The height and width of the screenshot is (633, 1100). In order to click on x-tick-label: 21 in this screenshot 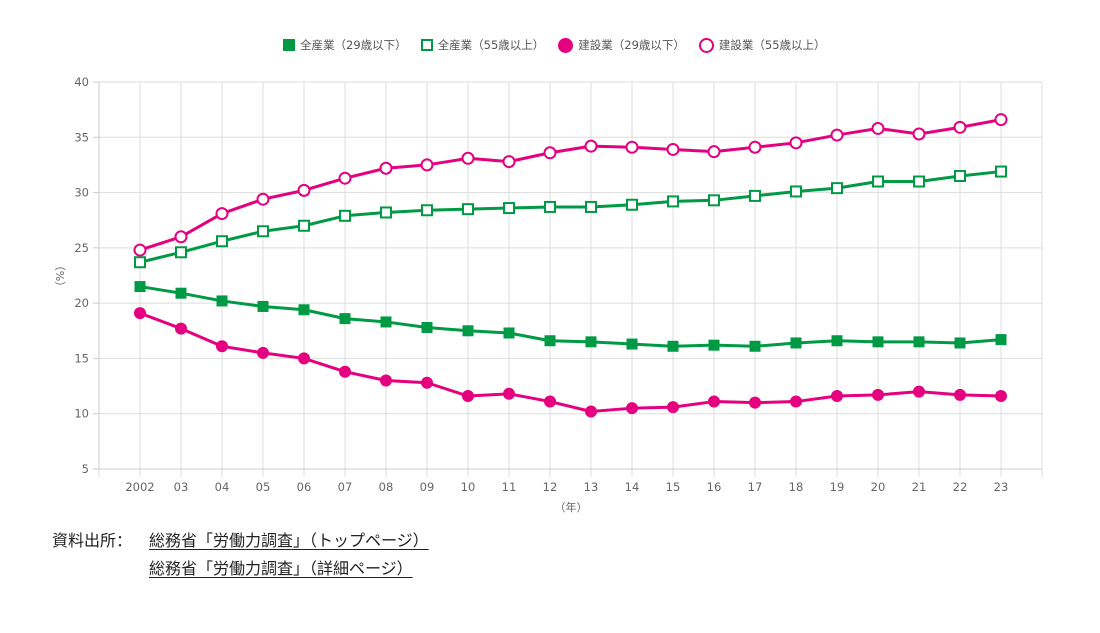, I will do `click(919, 487)`.